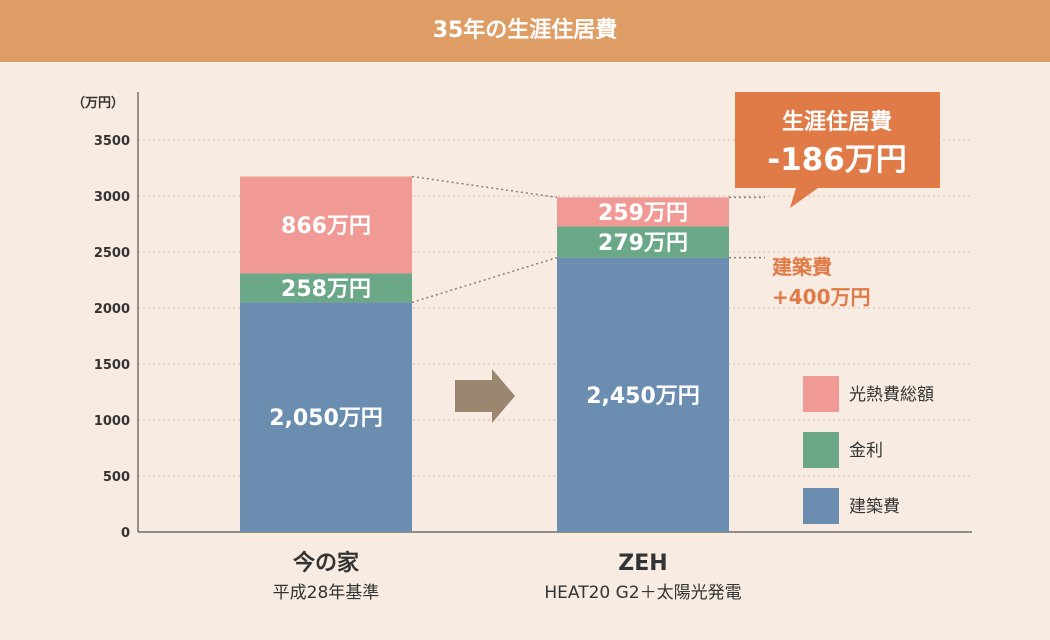 Image resolution: width=1050 pixels, height=640 pixels. What do you see at coordinates (112, 365) in the screenshot?
I see `y-tick-label: 1500` at bounding box center [112, 365].